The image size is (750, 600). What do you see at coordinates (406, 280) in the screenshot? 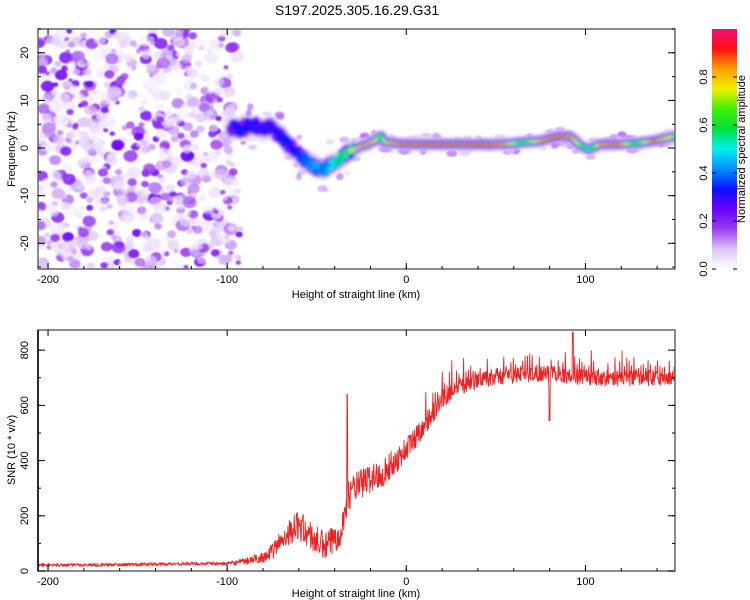
I see `spectrogram-x-tick-label: 0` at bounding box center [406, 280].